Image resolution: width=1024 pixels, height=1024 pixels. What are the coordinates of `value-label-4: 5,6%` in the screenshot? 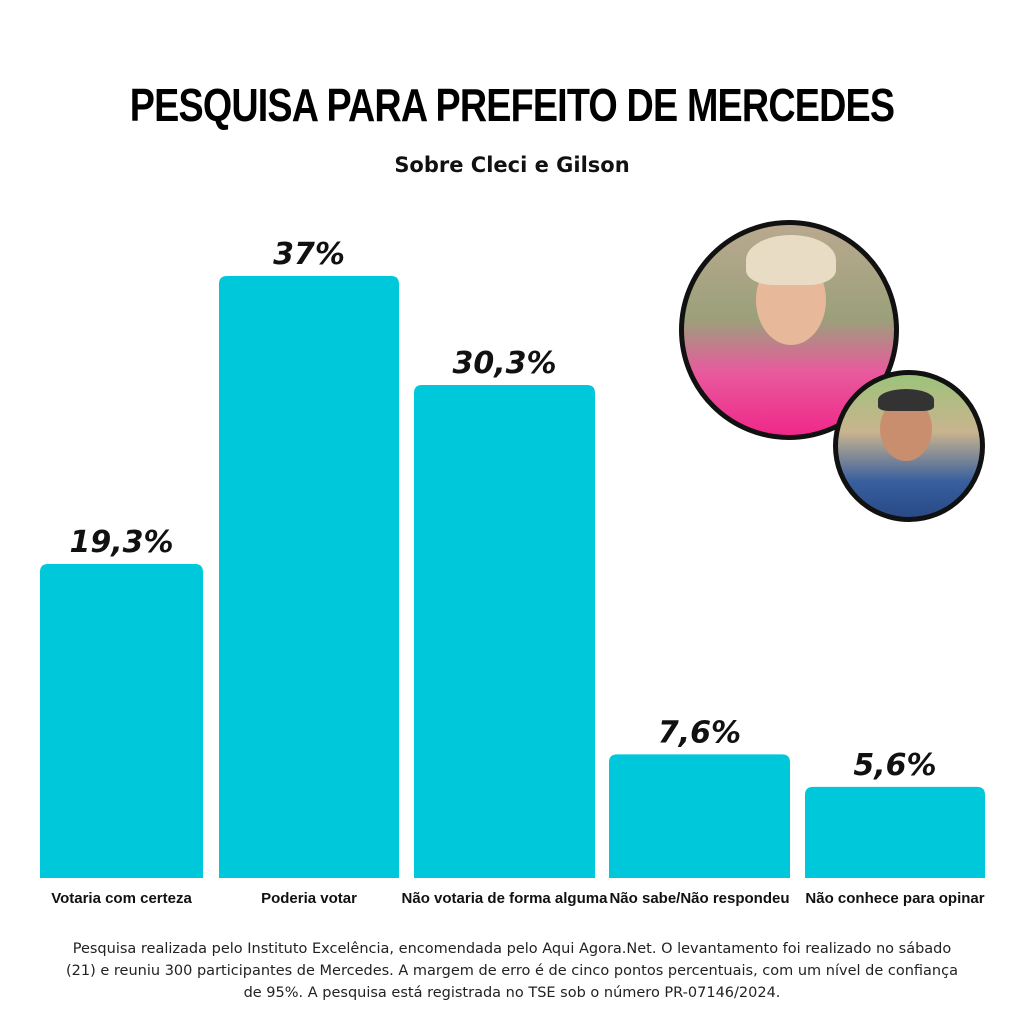 It's located at (894, 765).